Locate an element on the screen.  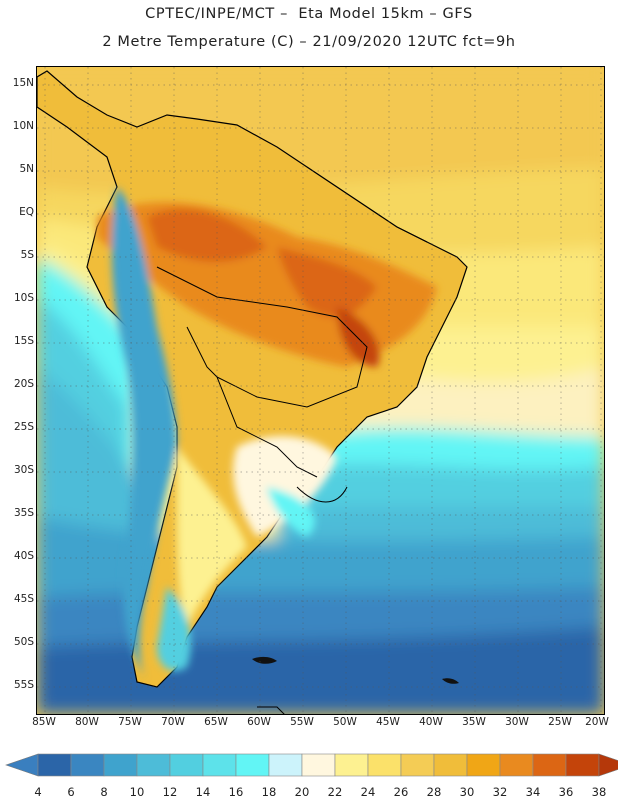
lat-label: 55S is located at coordinates (23, 685).